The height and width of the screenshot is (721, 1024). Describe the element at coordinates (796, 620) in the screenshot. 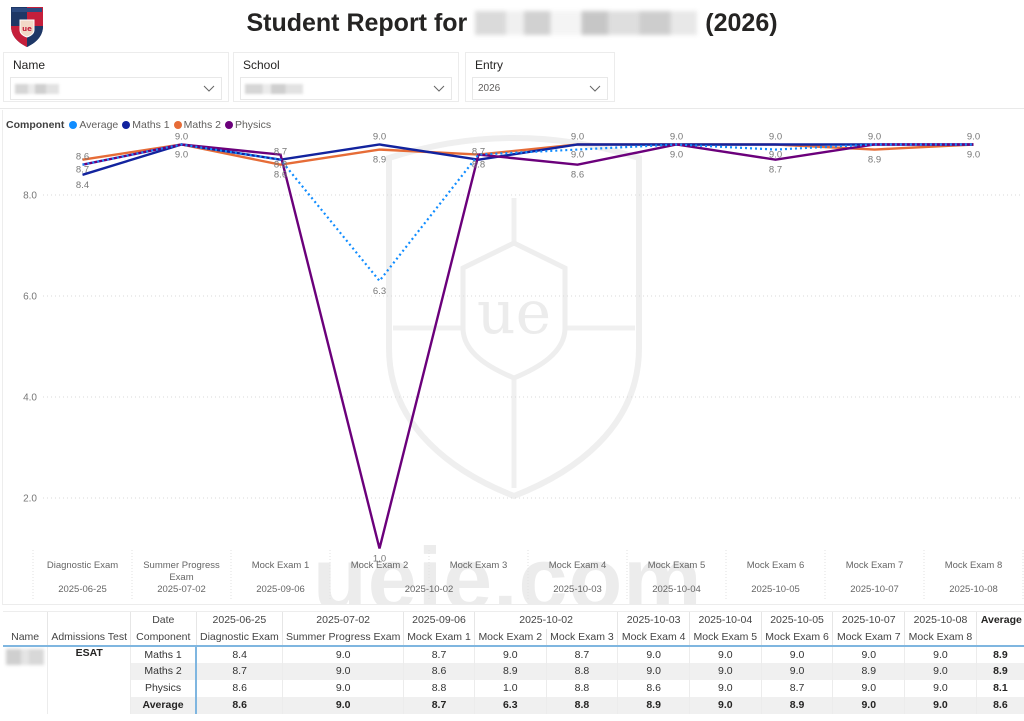

I see `header-date: 2025-10-05` at that location.